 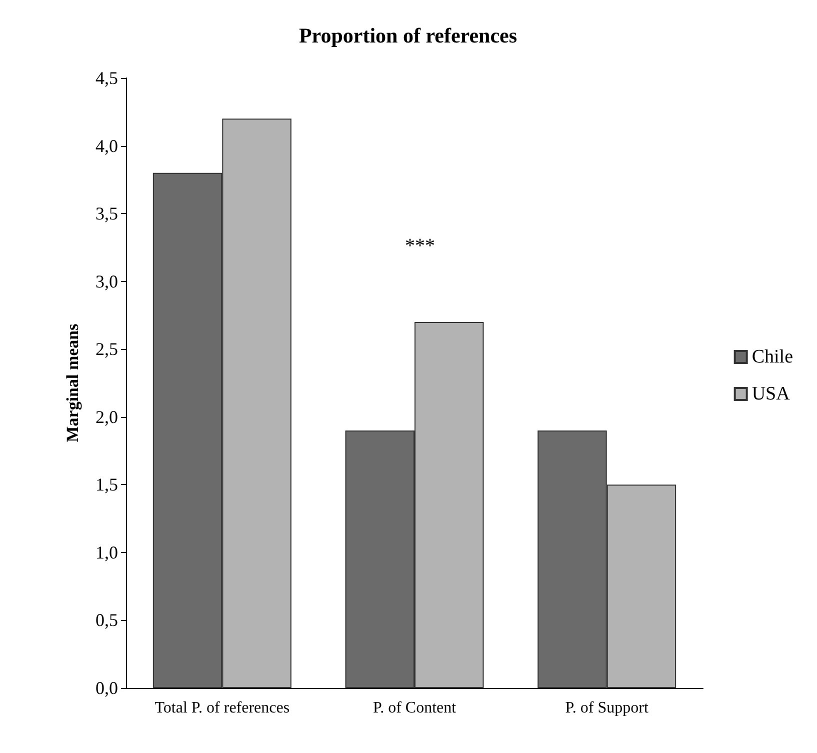 What do you see at coordinates (420, 246) in the screenshot?
I see `annotation: ***` at bounding box center [420, 246].